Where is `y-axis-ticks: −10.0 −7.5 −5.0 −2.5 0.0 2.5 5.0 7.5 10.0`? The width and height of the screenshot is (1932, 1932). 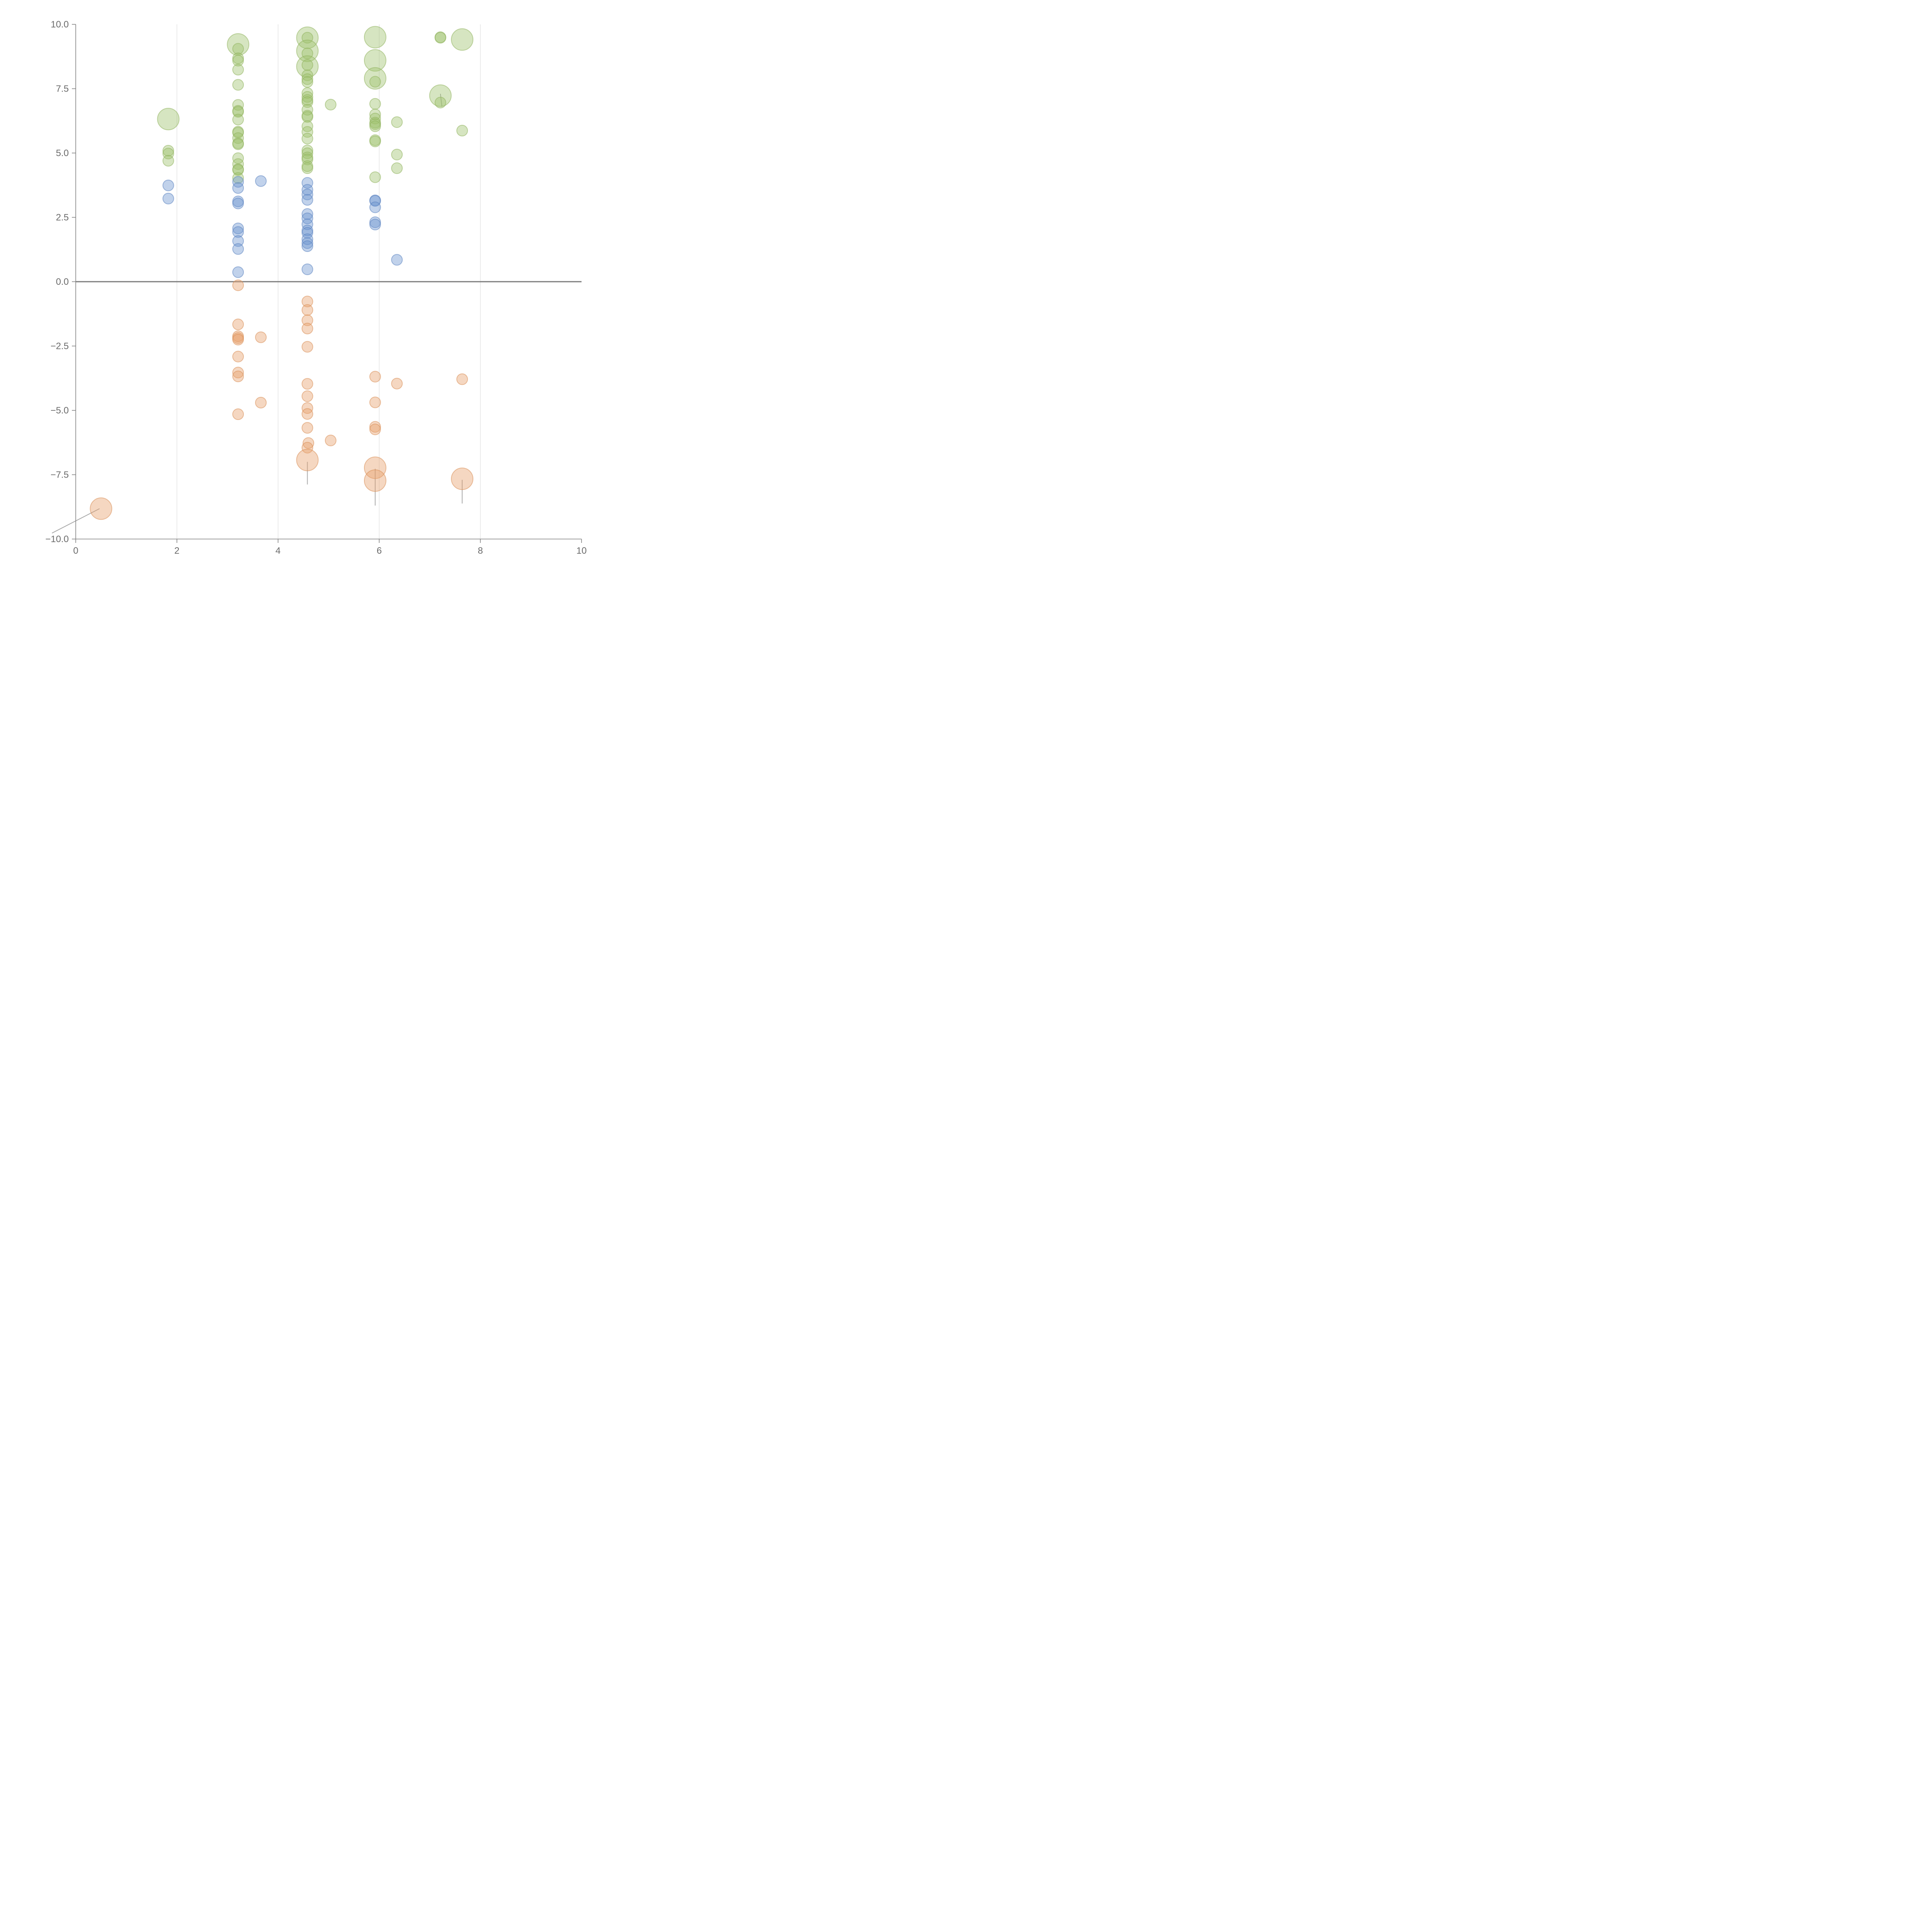 y-axis-ticks: −10.0 −7.5 −5.0 −2.5 0.0 2.5 5.0 7.5 10.0 is located at coordinates (61, 282).